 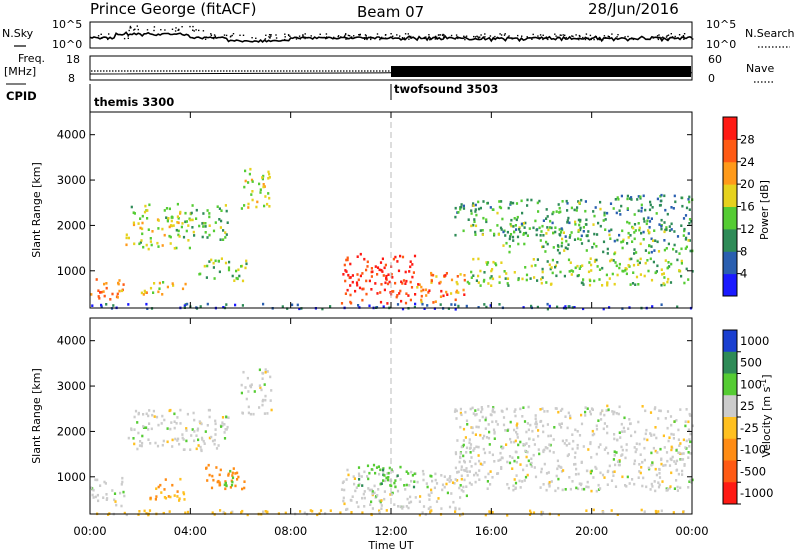 What do you see at coordinates (173, 9) in the screenshot?
I see `station-title: Prince George (fitACF)` at bounding box center [173, 9].